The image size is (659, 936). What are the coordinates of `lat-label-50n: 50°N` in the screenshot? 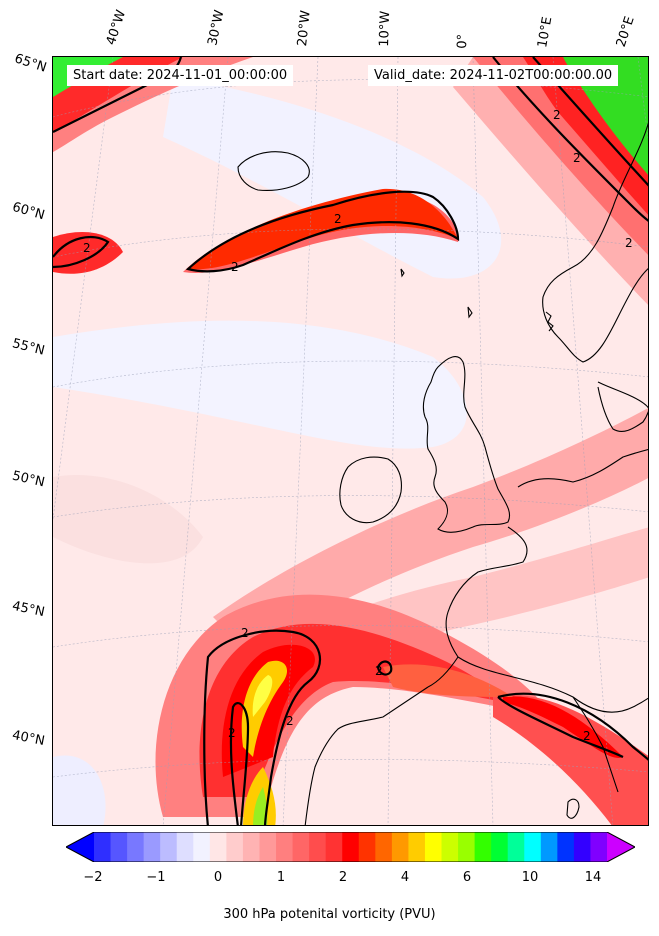 It's located at (28, 479).